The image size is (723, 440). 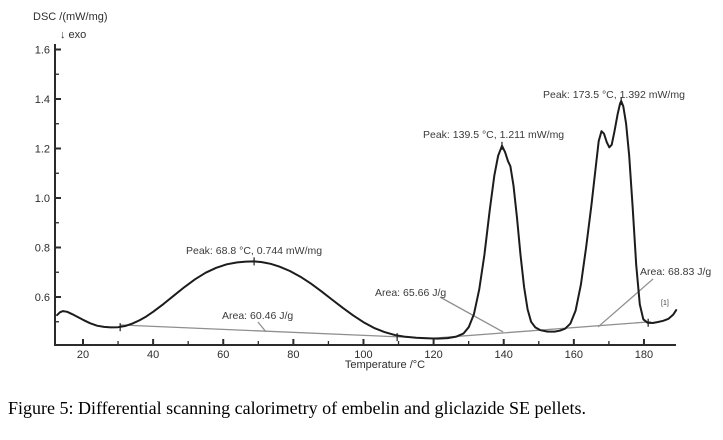 What do you see at coordinates (665, 303) in the screenshot?
I see `ref-marker-annotation: [1]` at bounding box center [665, 303].